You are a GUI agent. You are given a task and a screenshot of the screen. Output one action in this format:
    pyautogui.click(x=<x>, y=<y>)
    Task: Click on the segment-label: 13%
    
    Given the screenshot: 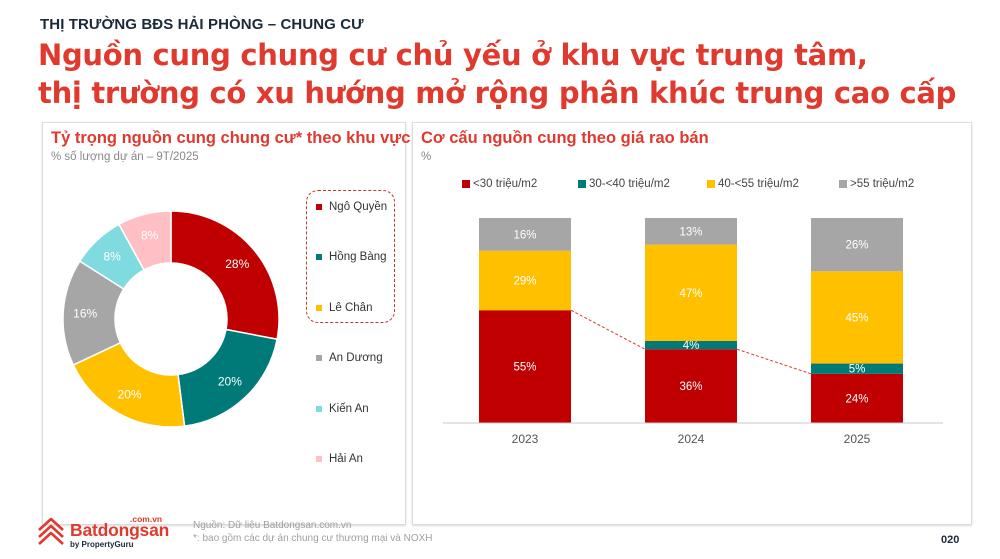 What is the action you would take?
    pyautogui.click(x=690, y=232)
    